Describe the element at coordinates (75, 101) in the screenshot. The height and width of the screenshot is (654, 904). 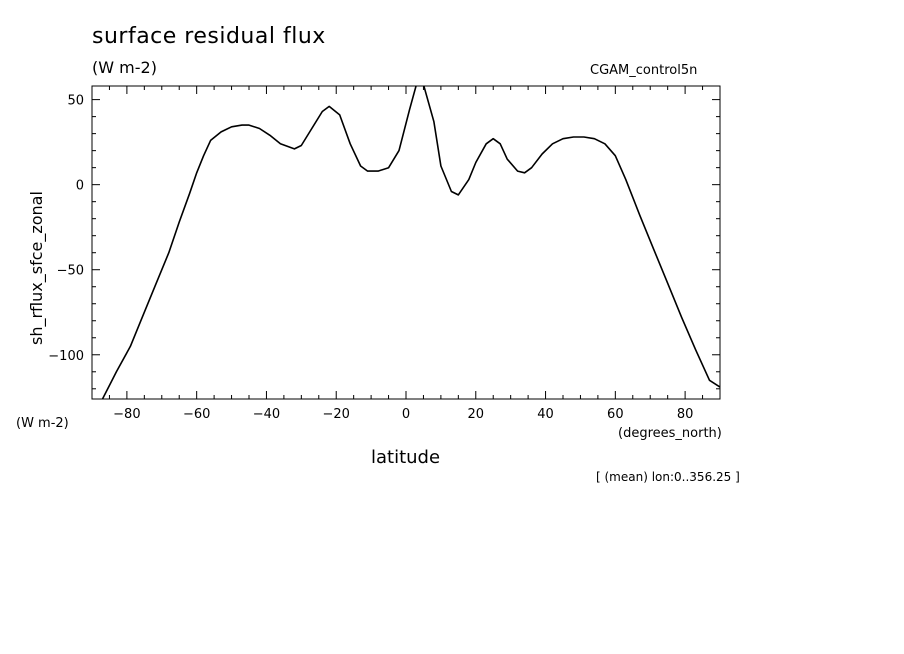
I see `y-tick-label: 50` at that location.